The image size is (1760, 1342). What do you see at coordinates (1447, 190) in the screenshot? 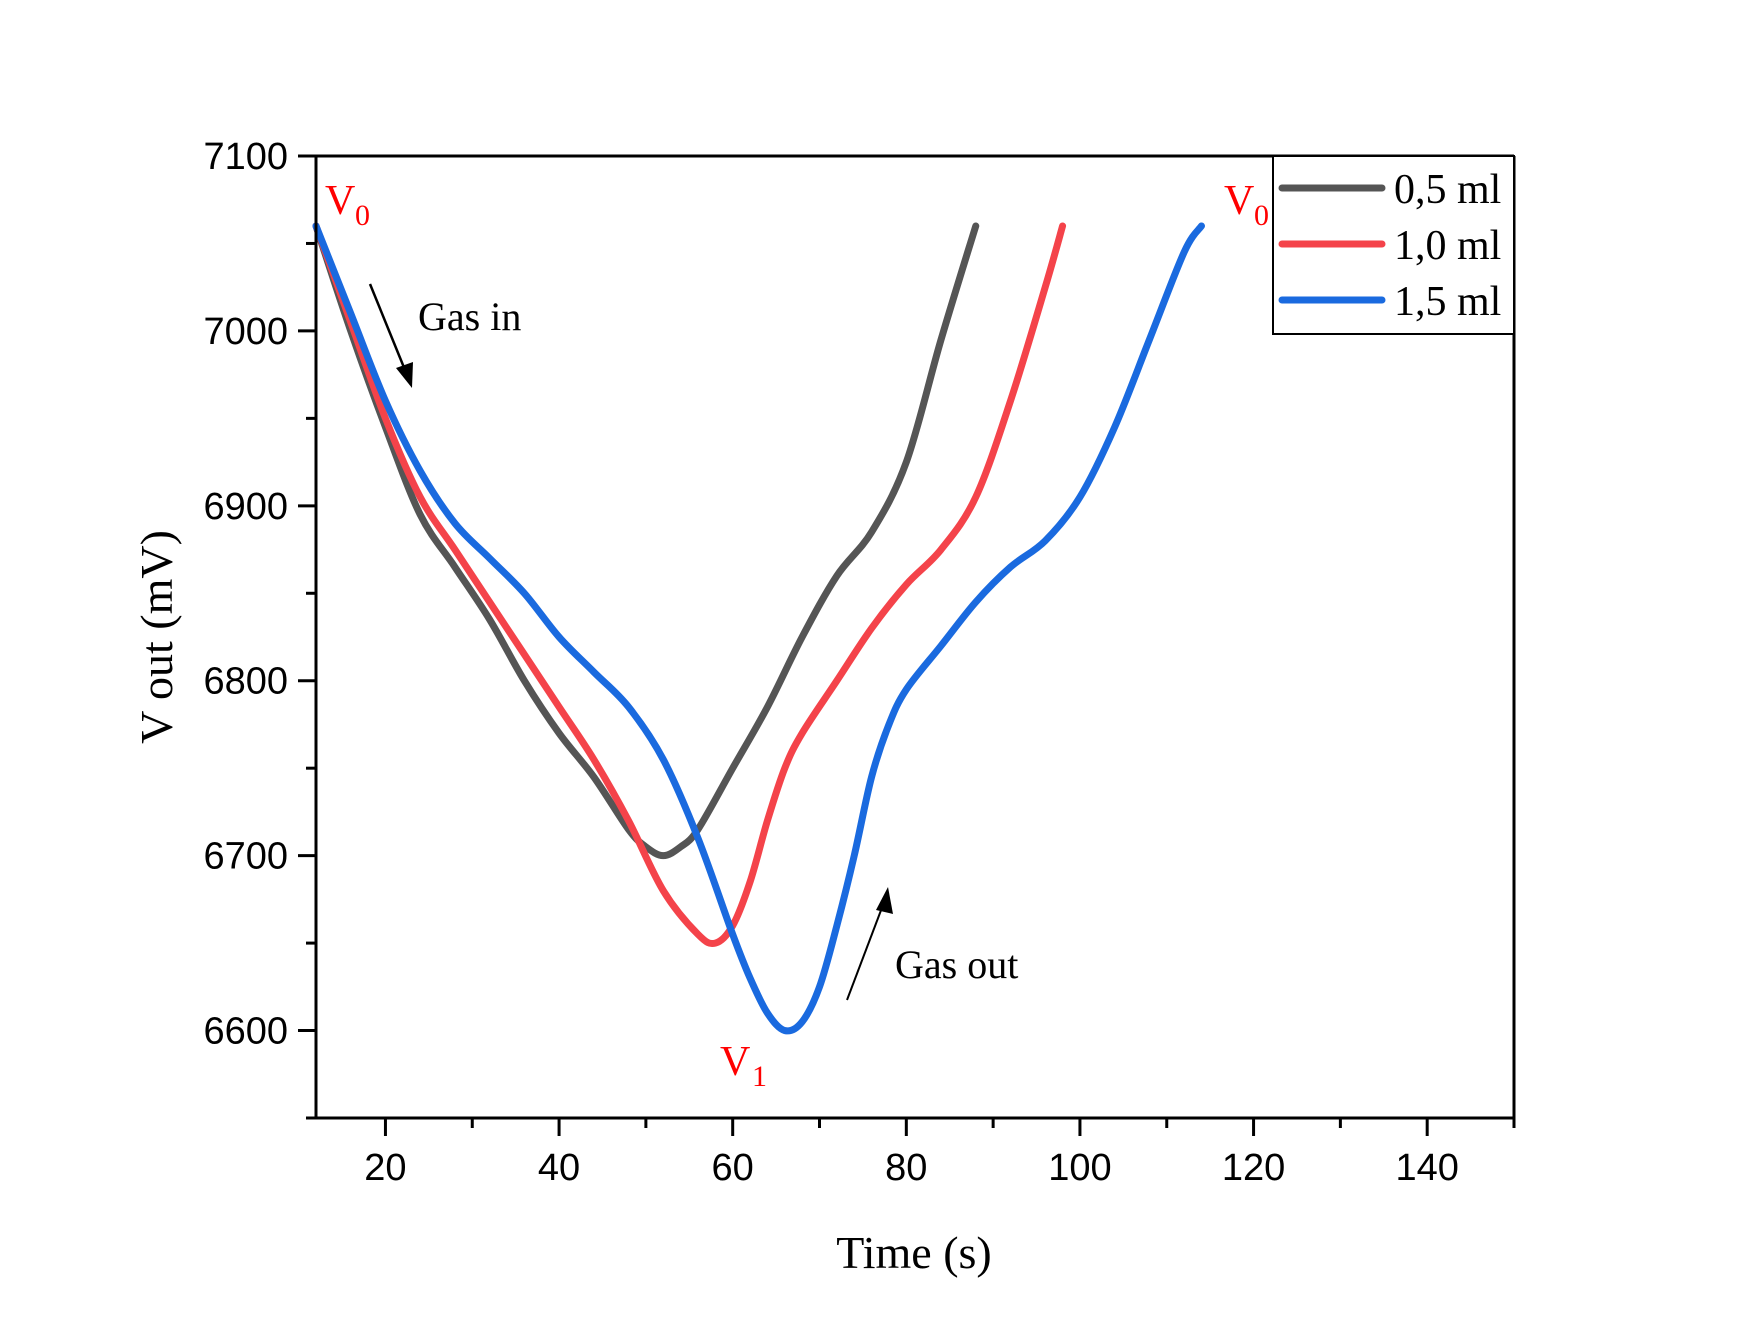
I see `legend-label: 0,5 ml` at bounding box center [1447, 190].